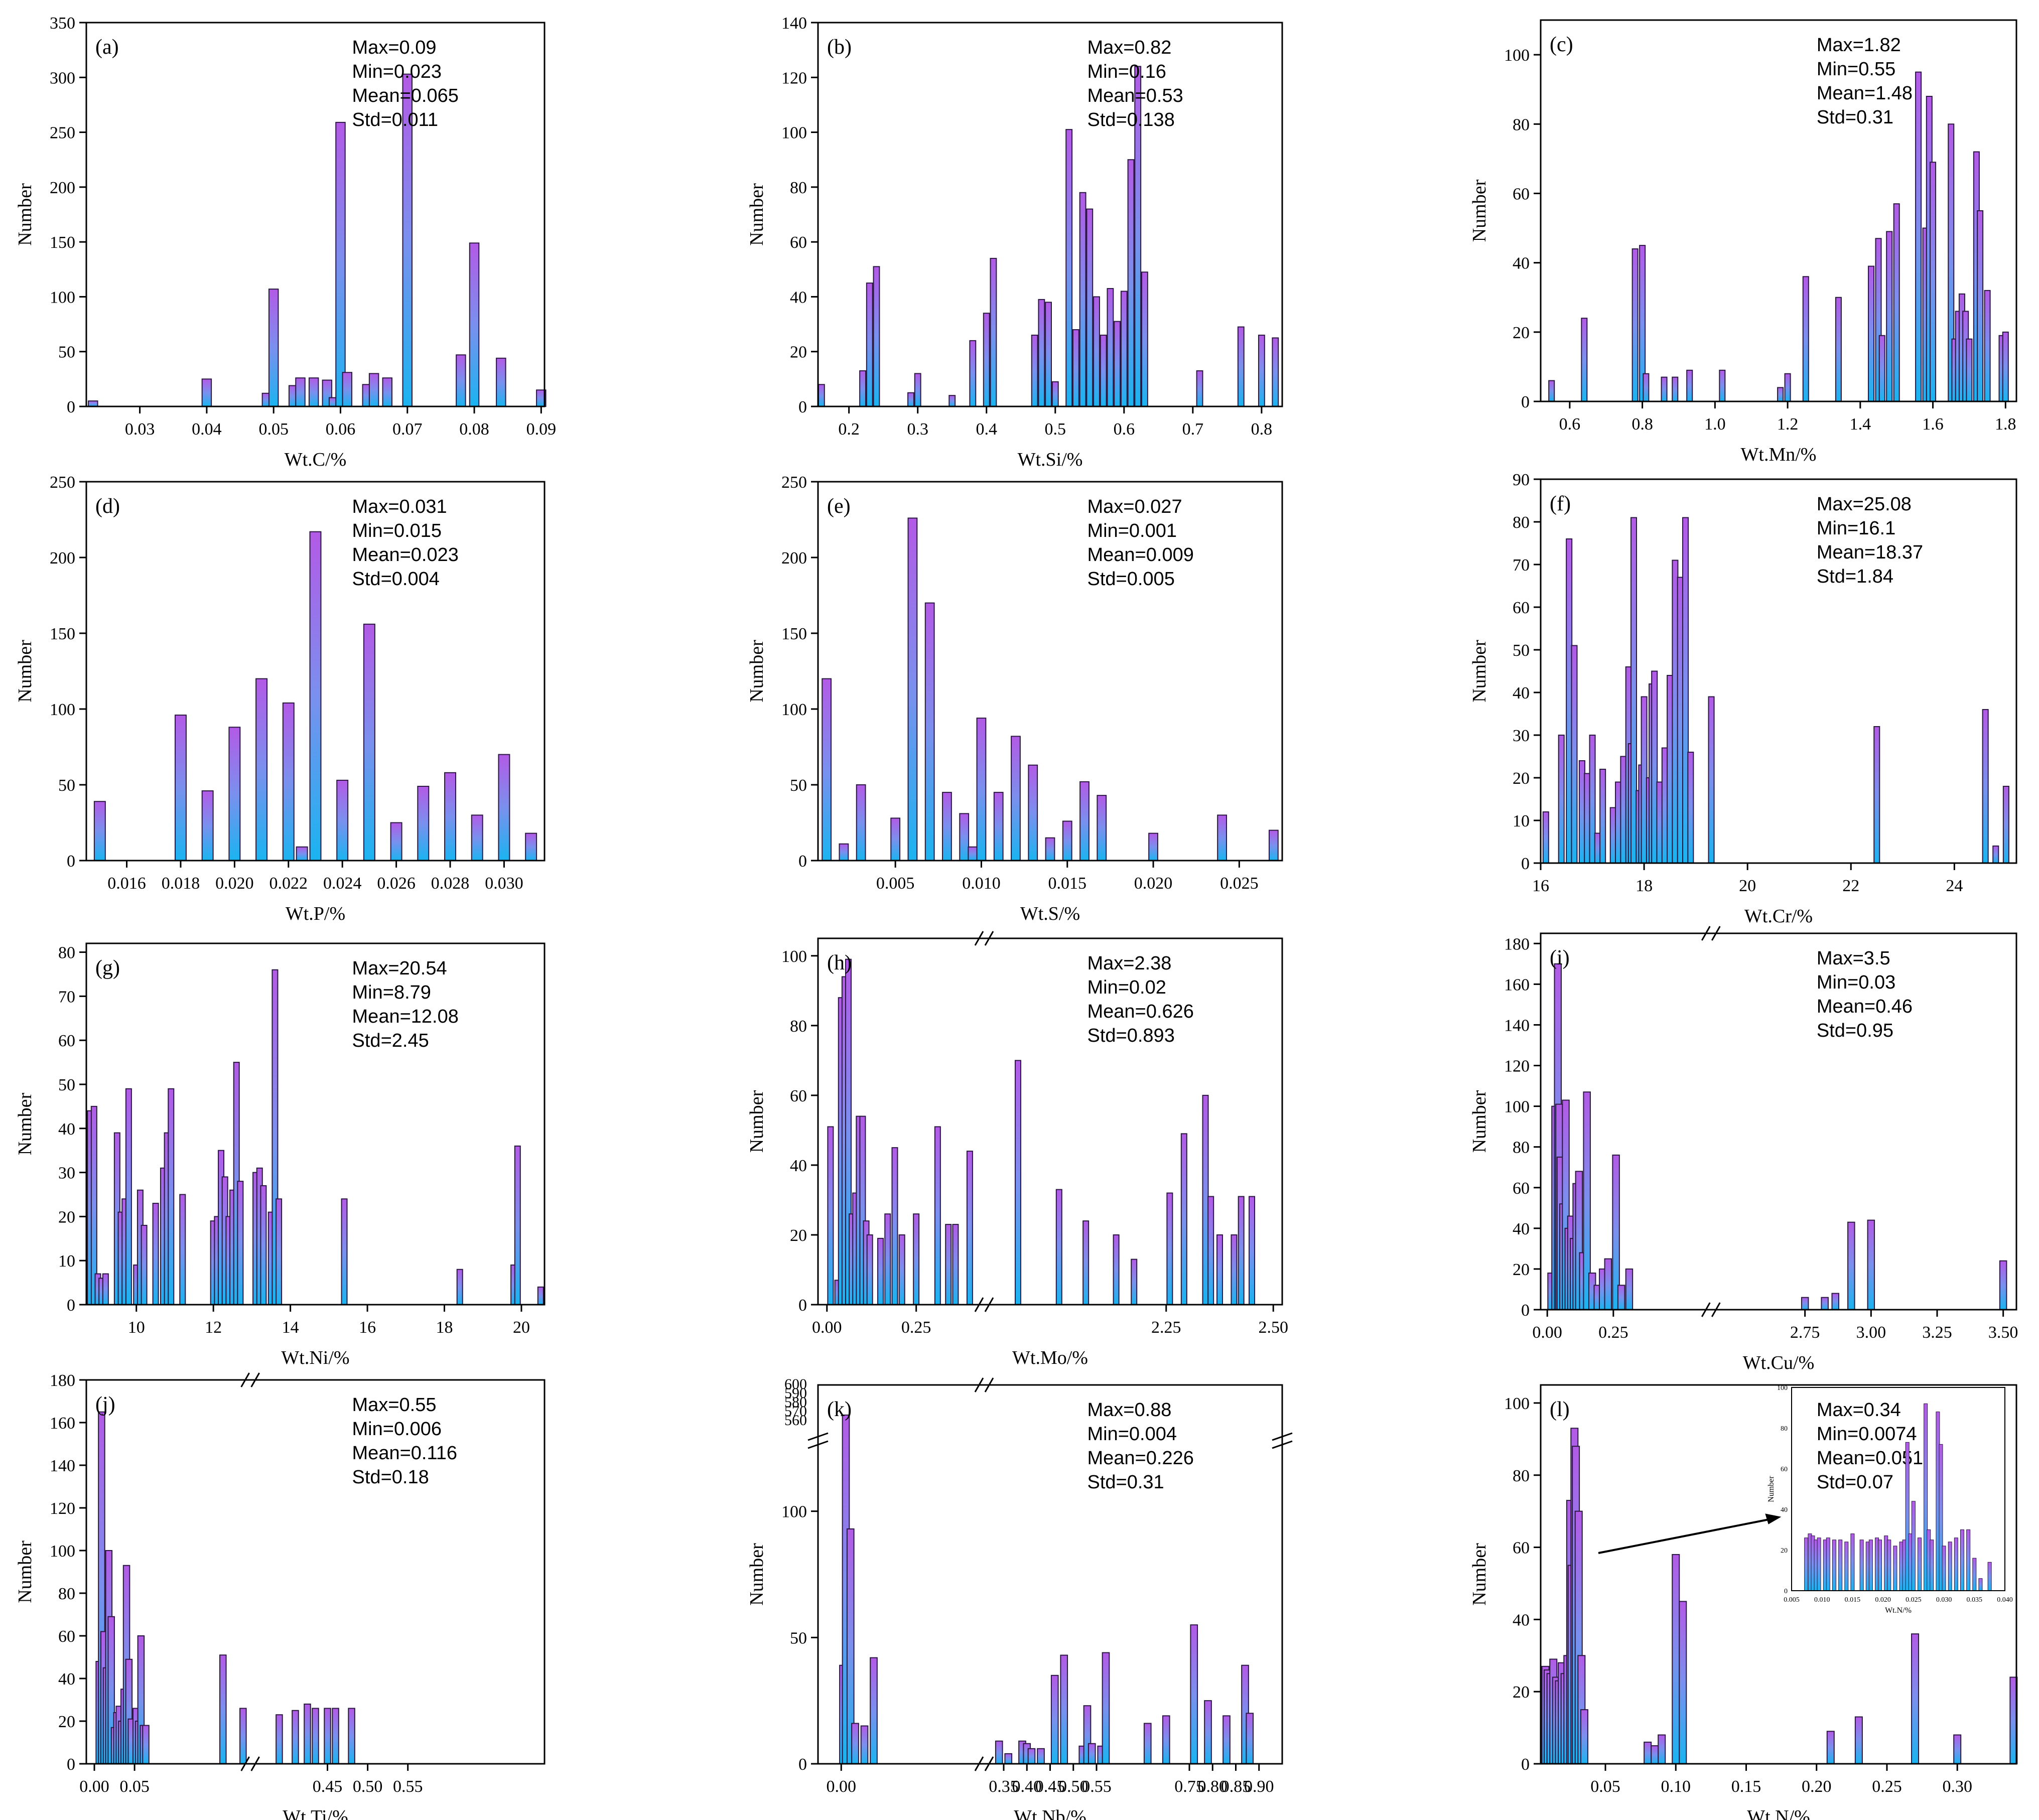 The image size is (2039, 1820). What do you see at coordinates (1788, 424) in the screenshot?
I see `x-tick-label: 1.2` at bounding box center [1788, 424].